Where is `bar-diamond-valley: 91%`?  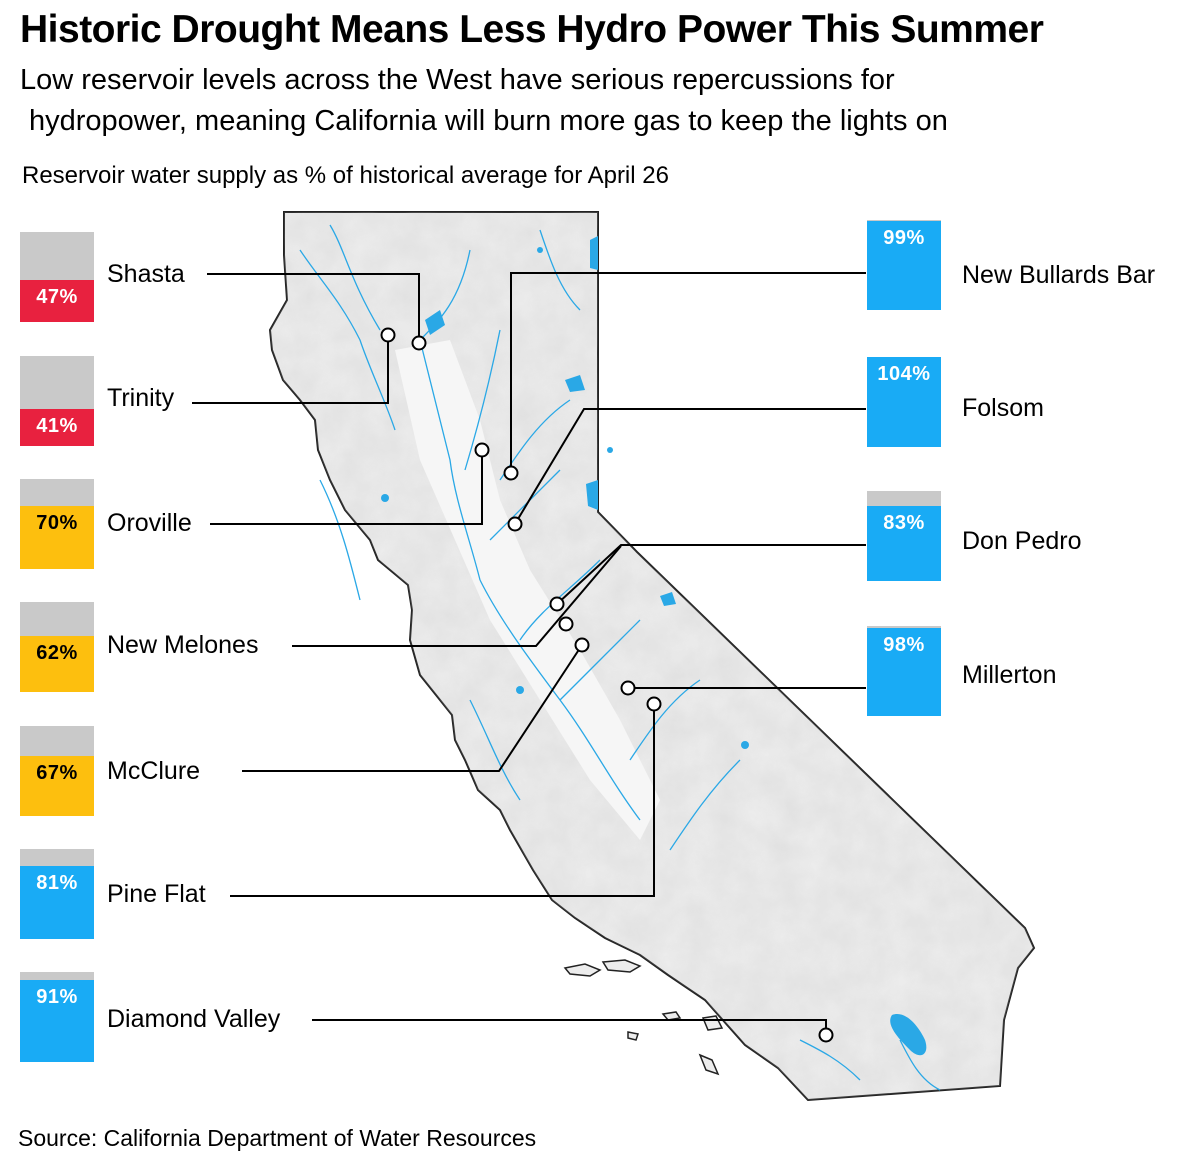
bar-diamond-valley: 91% is located at coordinates (57, 1017).